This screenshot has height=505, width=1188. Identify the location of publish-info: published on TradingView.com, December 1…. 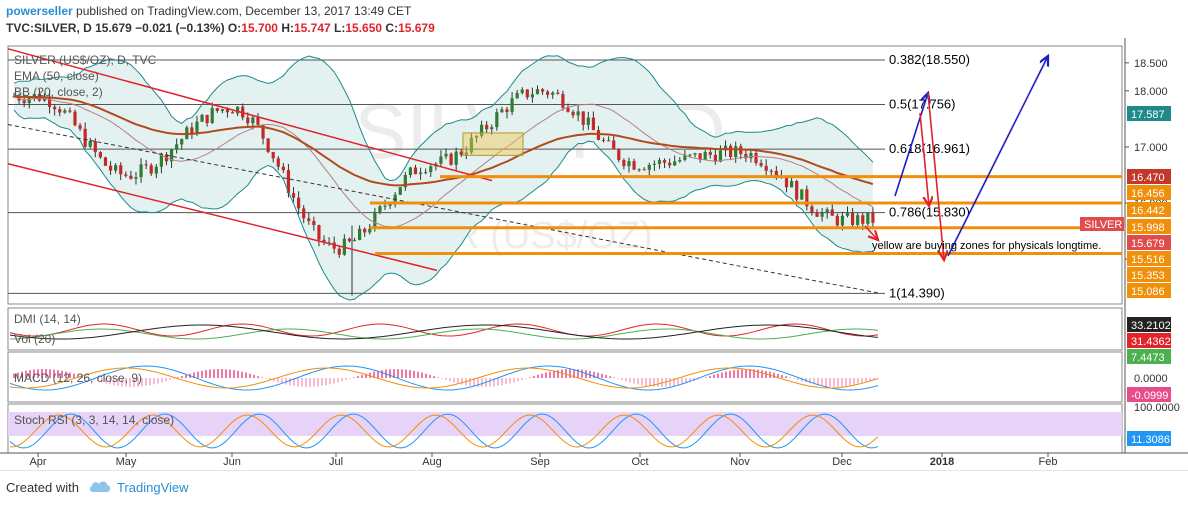
(244, 11).